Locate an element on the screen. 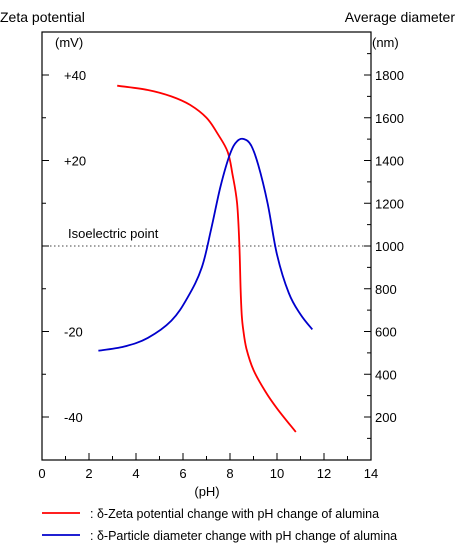 This screenshot has width=457, height=550. right-tick-label: 1800 is located at coordinates (389, 75).